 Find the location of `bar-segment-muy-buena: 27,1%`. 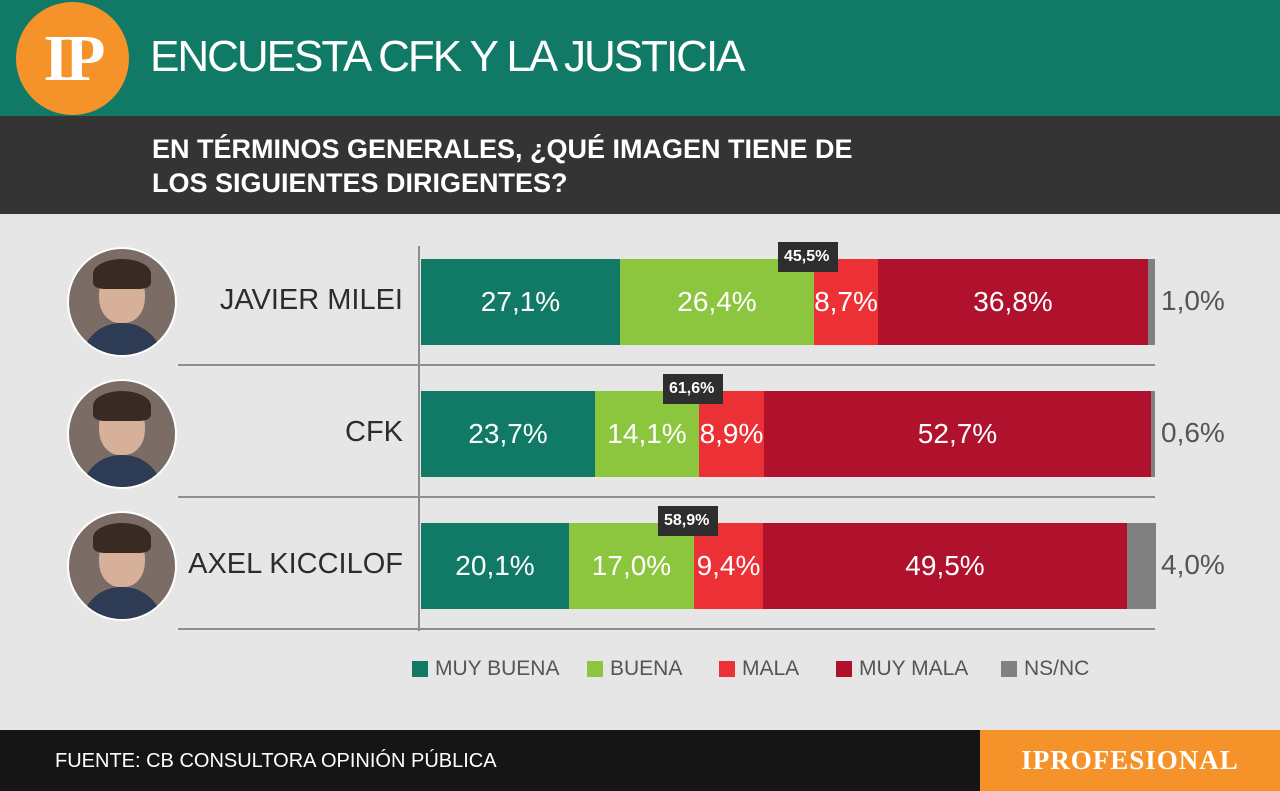

bar-segment-muy-buena: 27,1% is located at coordinates (520, 302).